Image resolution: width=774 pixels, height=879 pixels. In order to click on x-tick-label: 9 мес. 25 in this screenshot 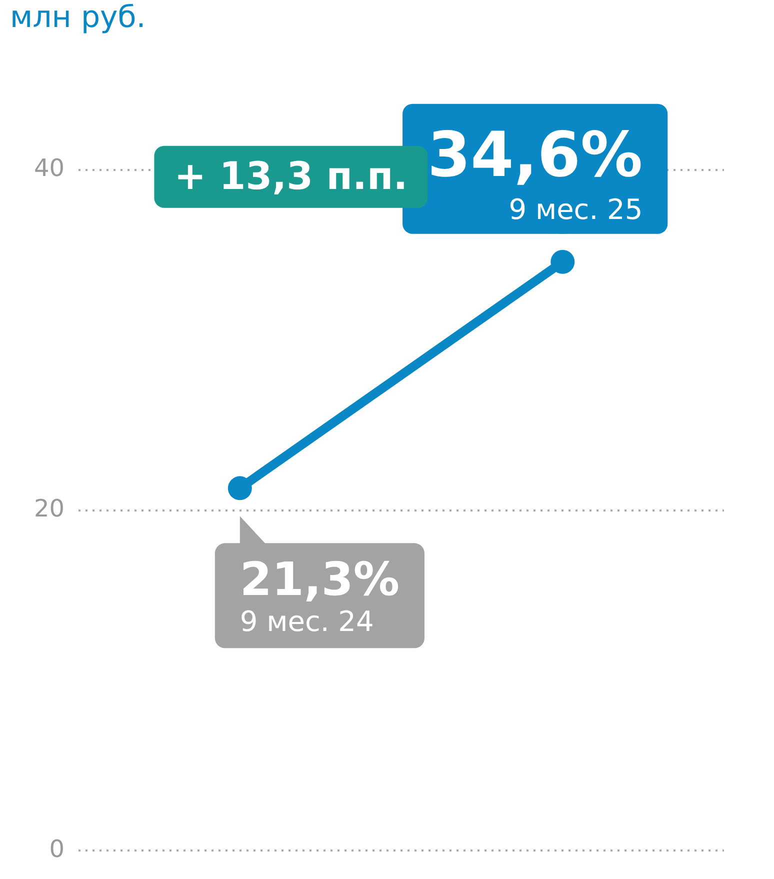, I will do `click(575, 209)`.